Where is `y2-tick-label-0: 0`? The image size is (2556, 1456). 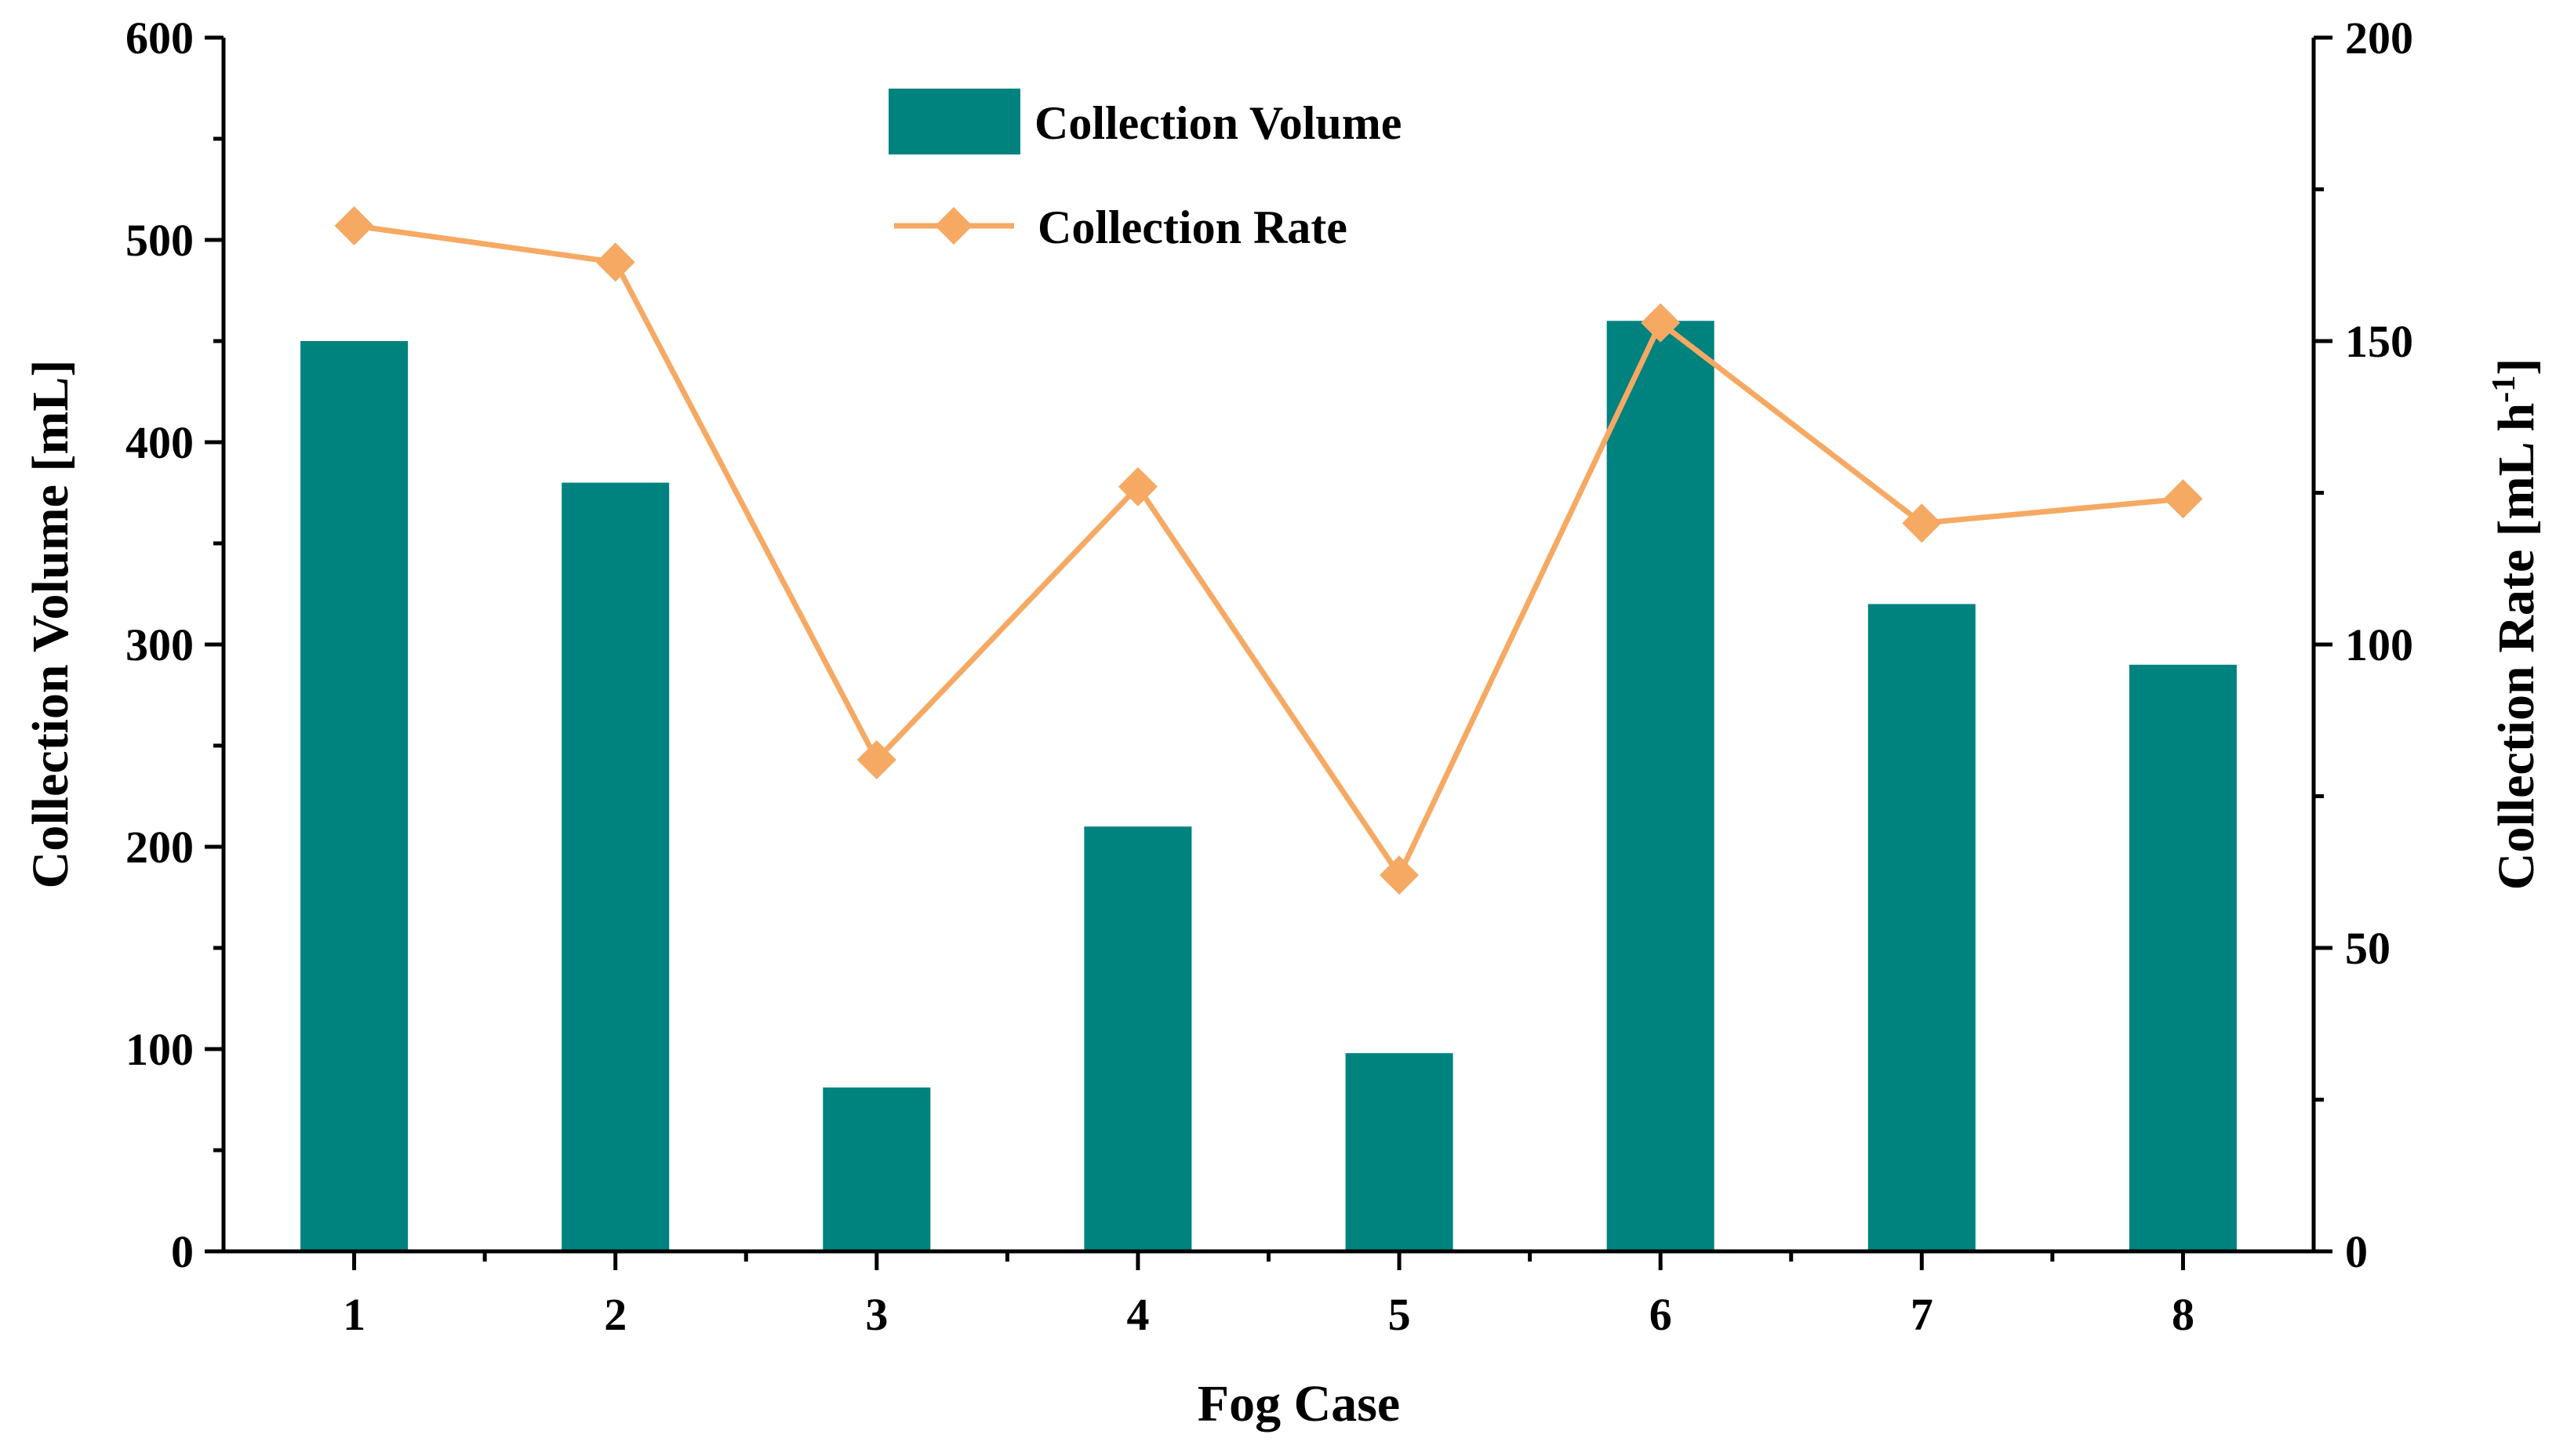
y2-tick-label-0: 0 is located at coordinates (2356, 1251).